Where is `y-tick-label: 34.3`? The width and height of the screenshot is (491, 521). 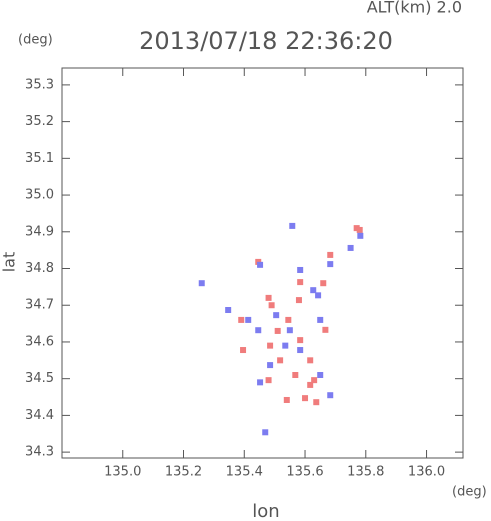
y-tick-label: 34.3 is located at coordinates (39, 452).